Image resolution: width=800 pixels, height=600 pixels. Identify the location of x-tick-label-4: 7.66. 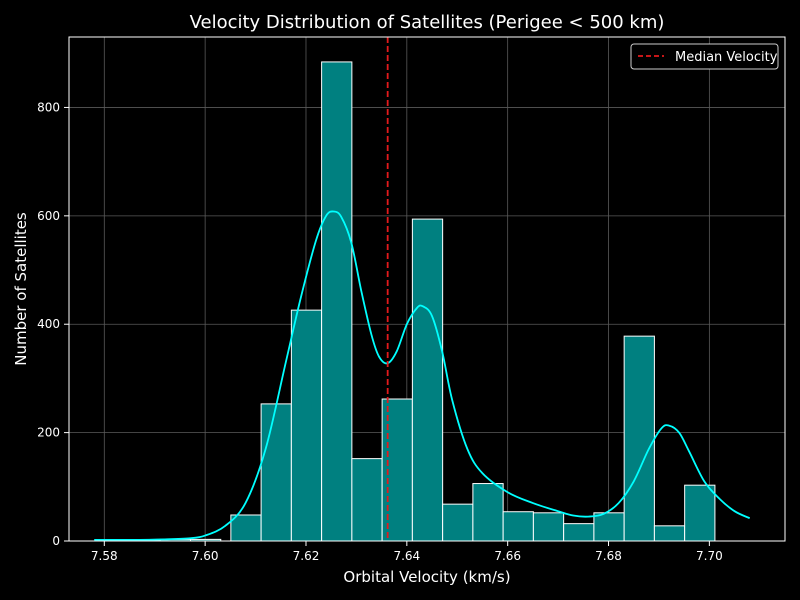
(507, 556).